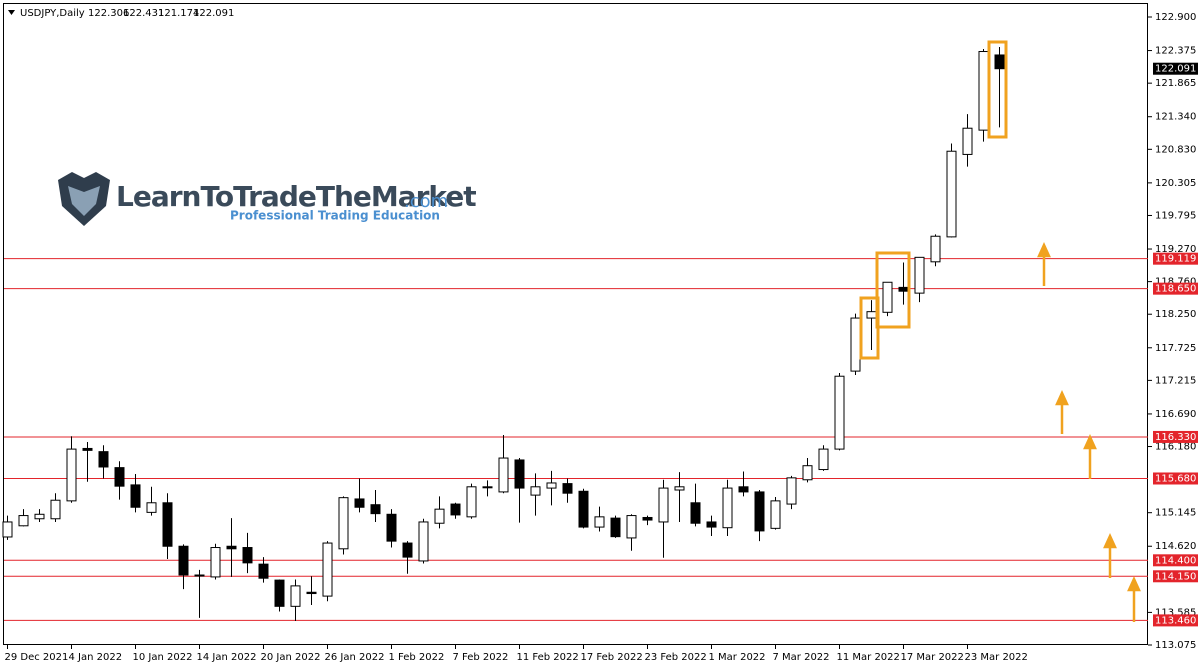 The image size is (1200, 670). Describe the element at coordinates (997, 89) in the screenshot. I see `highlight-box` at that location.